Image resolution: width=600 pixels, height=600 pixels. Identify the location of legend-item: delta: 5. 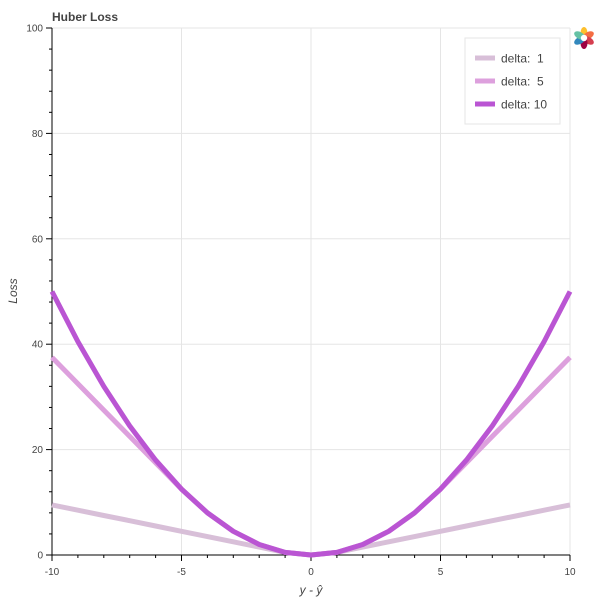
(509, 82).